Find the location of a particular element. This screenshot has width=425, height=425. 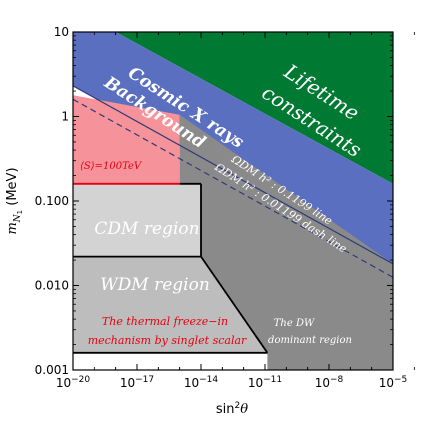

y-tick-label: 0.010 is located at coordinates (52, 286).